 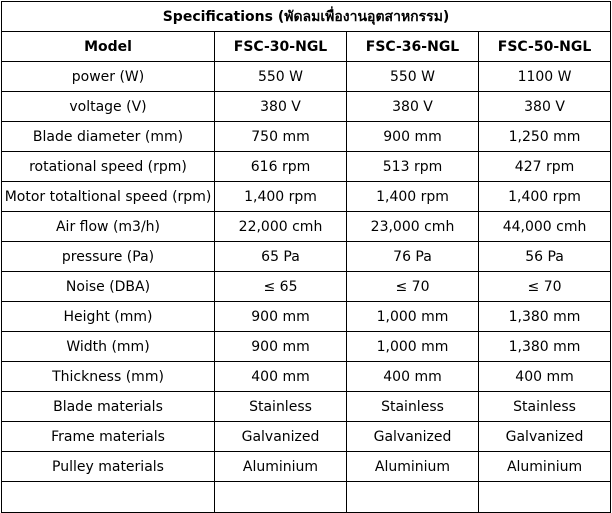 I want to click on cell-model-1: 616 rpm, so click(x=280, y=166).